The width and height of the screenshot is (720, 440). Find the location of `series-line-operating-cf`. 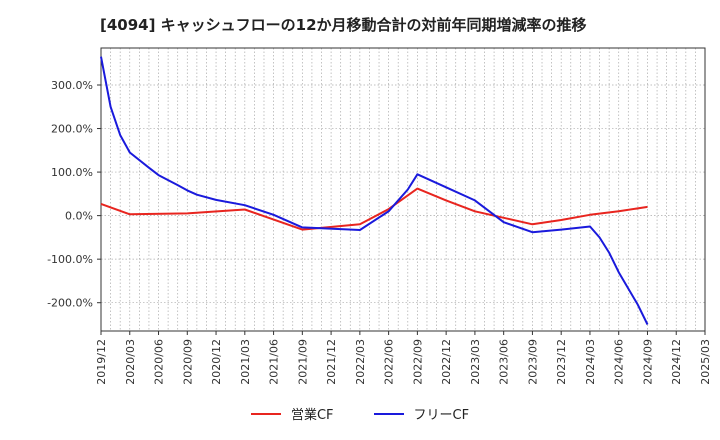

series-line-operating-cf is located at coordinates (374, 209).